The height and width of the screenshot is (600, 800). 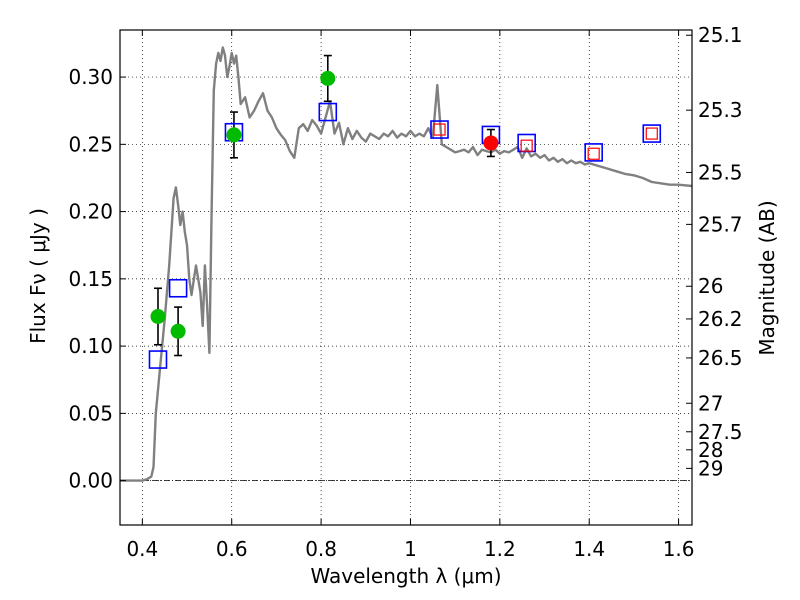 I want to click on x-axis-title: Wavelength λ (μm), so click(x=405, y=576).